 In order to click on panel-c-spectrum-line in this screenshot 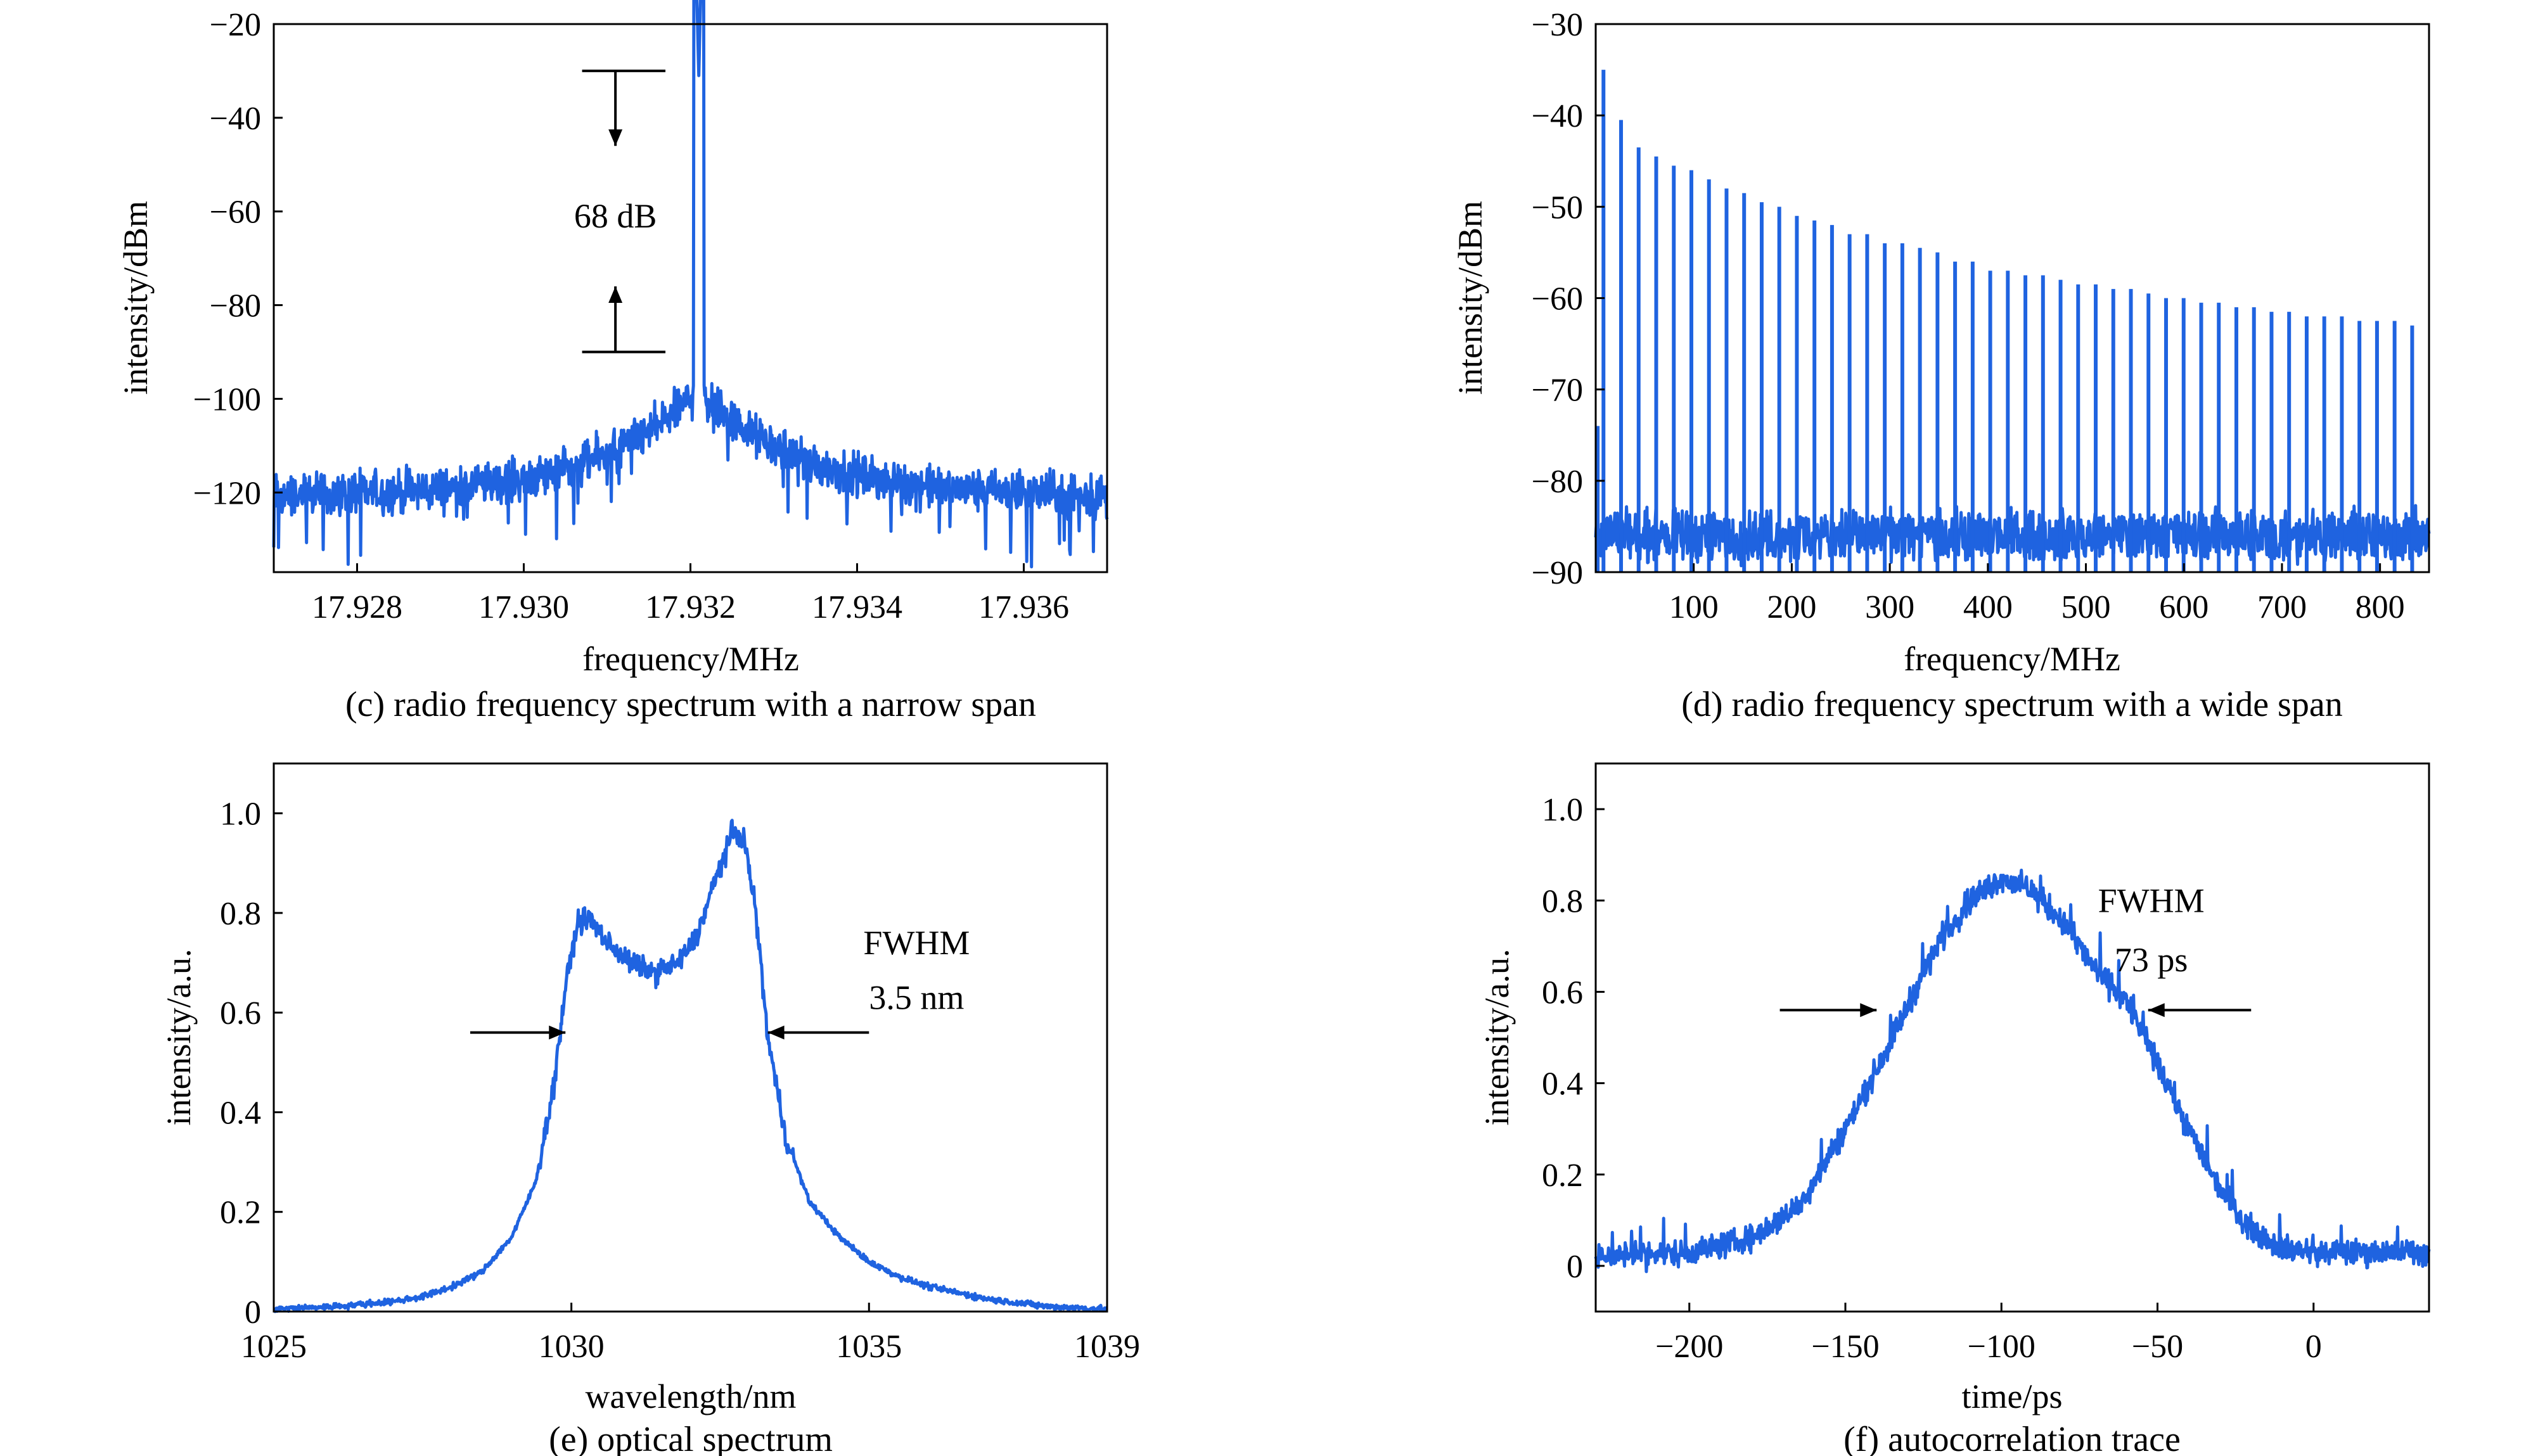, I will do `click(690, 284)`.